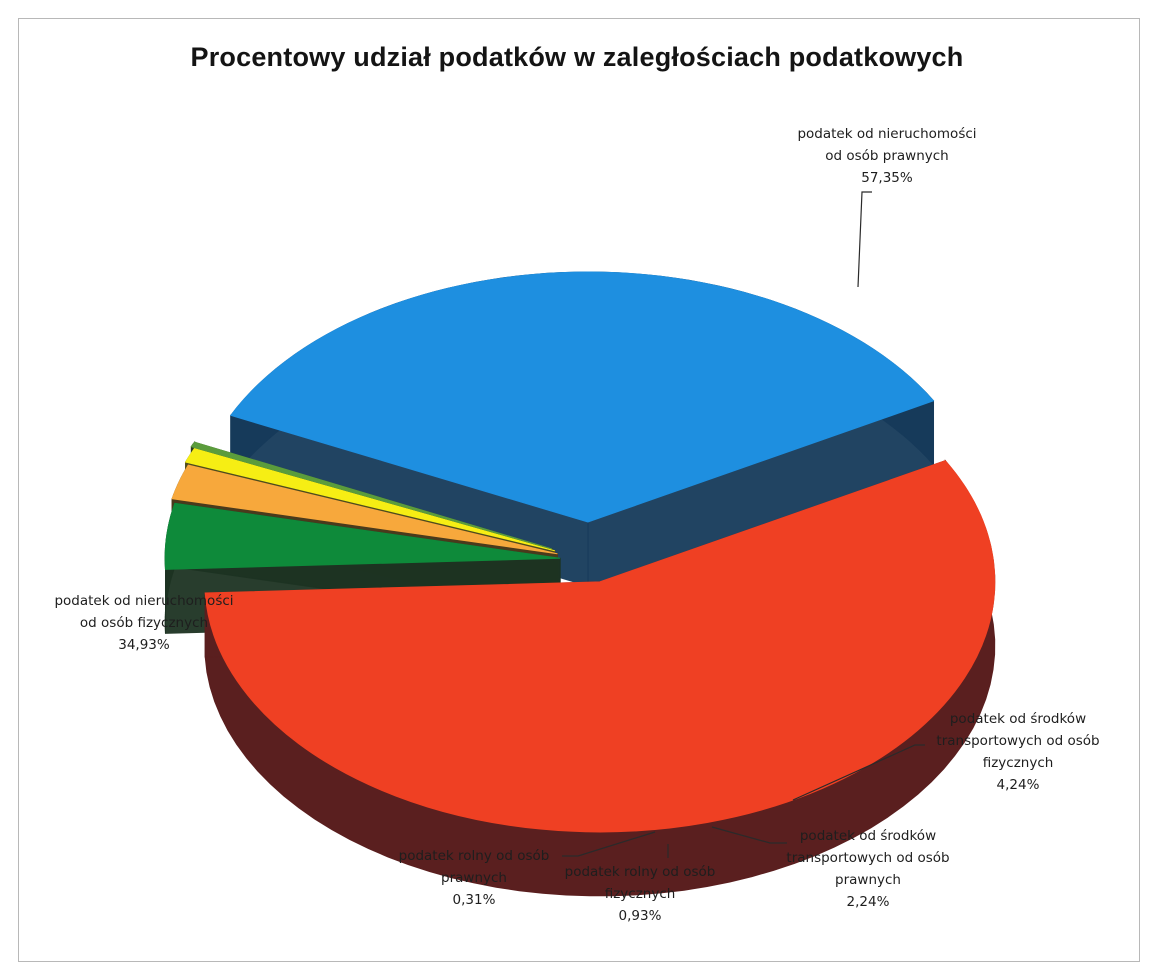 This screenshot has width=1154, height=968. I want to click on slice-name-label: od osób prawnych, so click(887, 156).